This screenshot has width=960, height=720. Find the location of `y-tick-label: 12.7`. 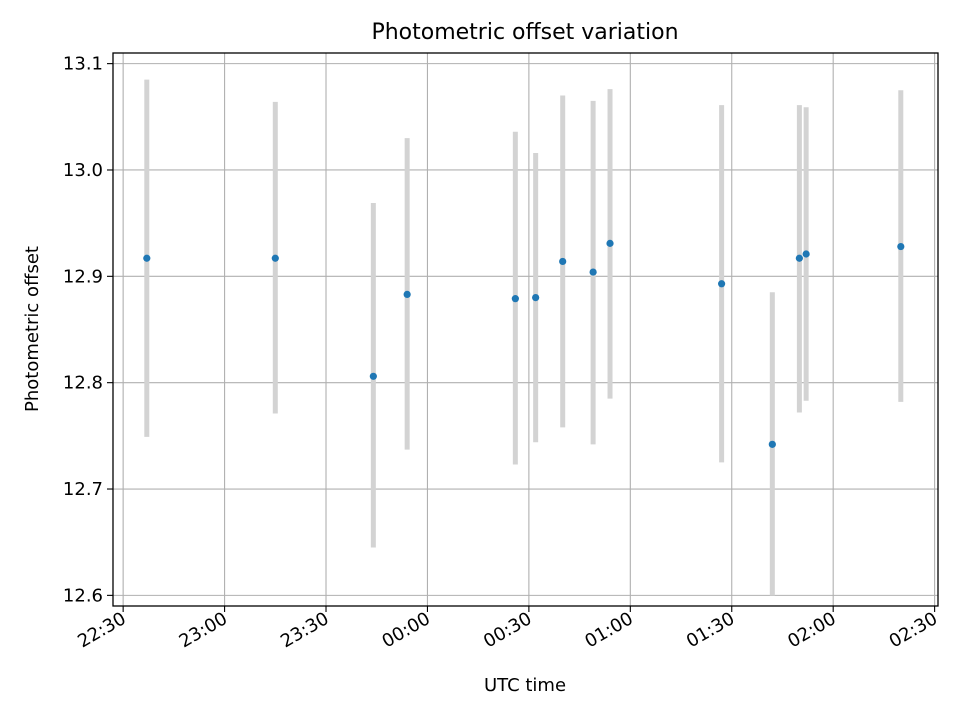

y-tick-label: 12.7 is located at coordinates (83, 489).